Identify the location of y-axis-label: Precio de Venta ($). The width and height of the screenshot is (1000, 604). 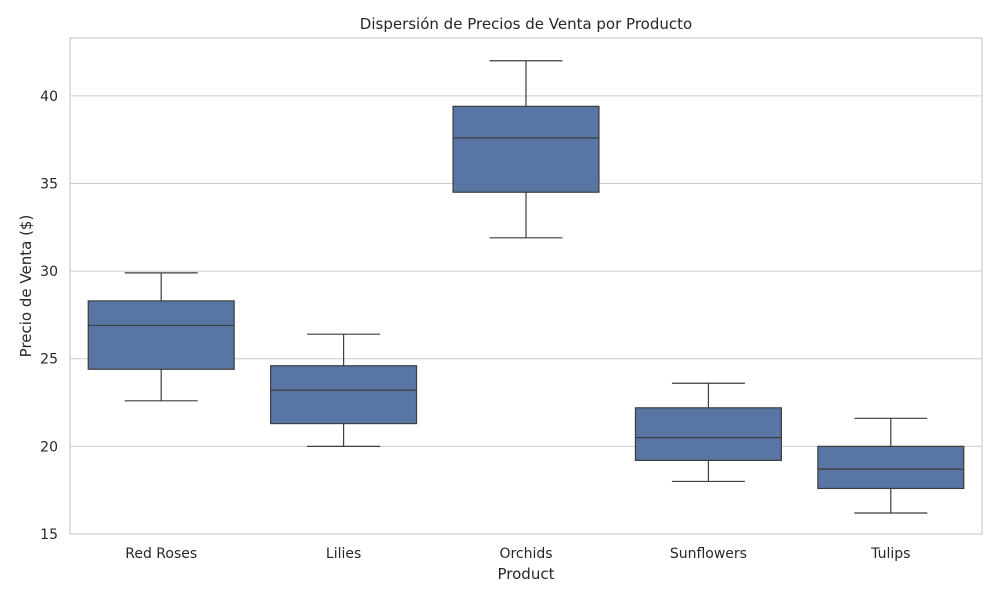
(26, 286).